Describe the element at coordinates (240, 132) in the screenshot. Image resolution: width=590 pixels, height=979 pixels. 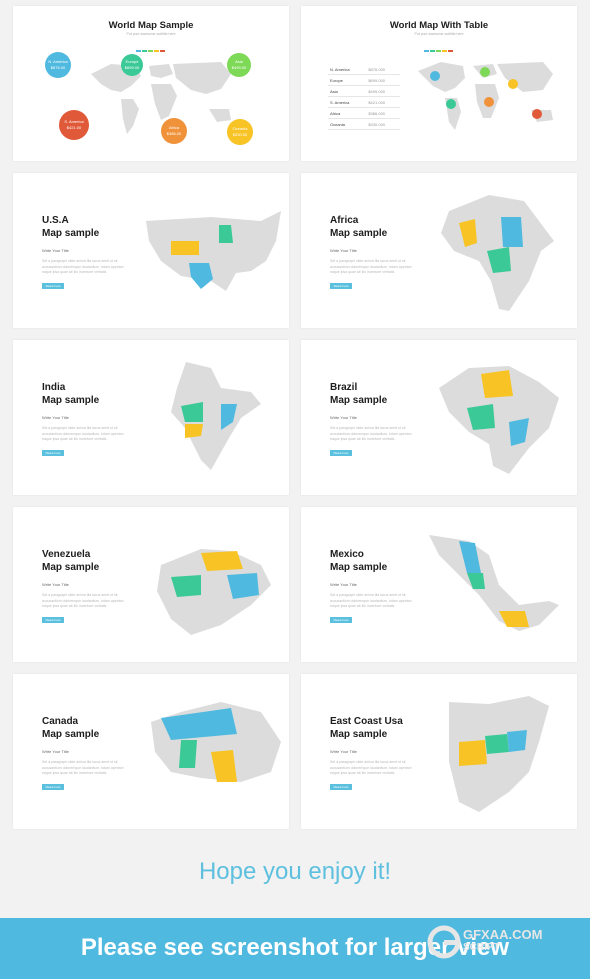
I see `bubble-oceania: Oceania $330.00` at that location.